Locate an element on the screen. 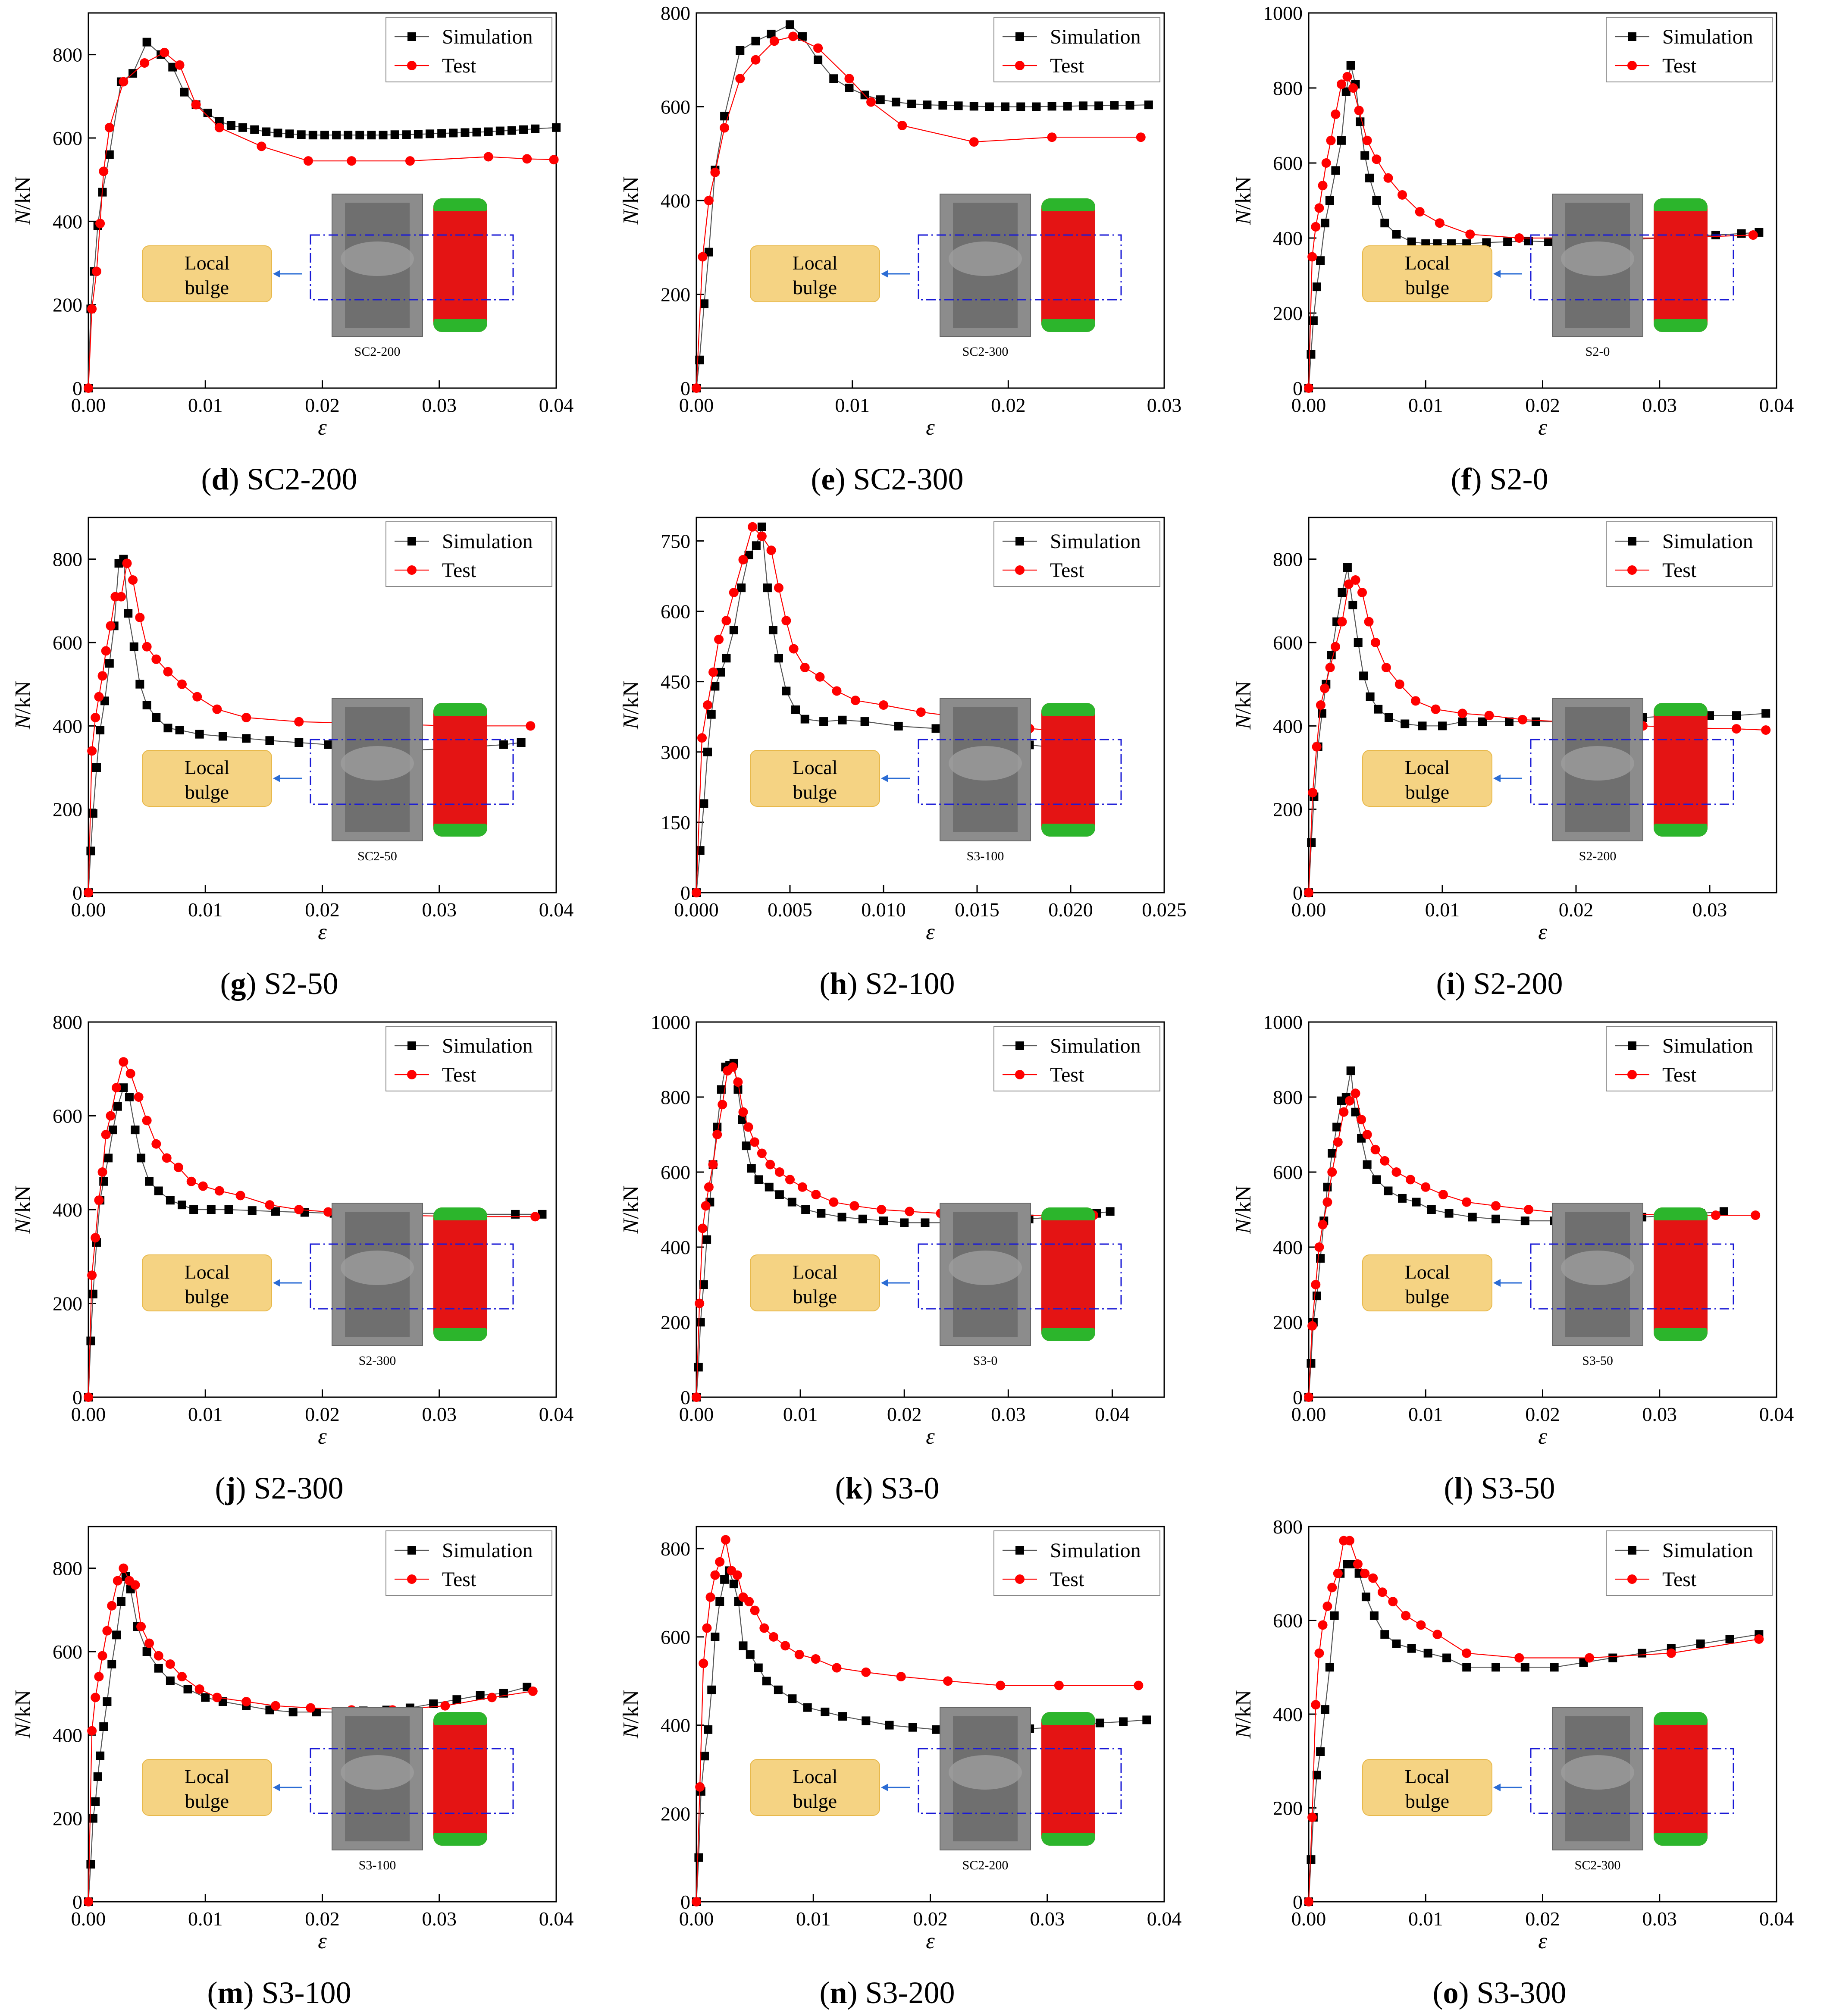 The image size is (1830, 2016). x-tick-label: 0.02 is located at coordinates (1542, 1414).